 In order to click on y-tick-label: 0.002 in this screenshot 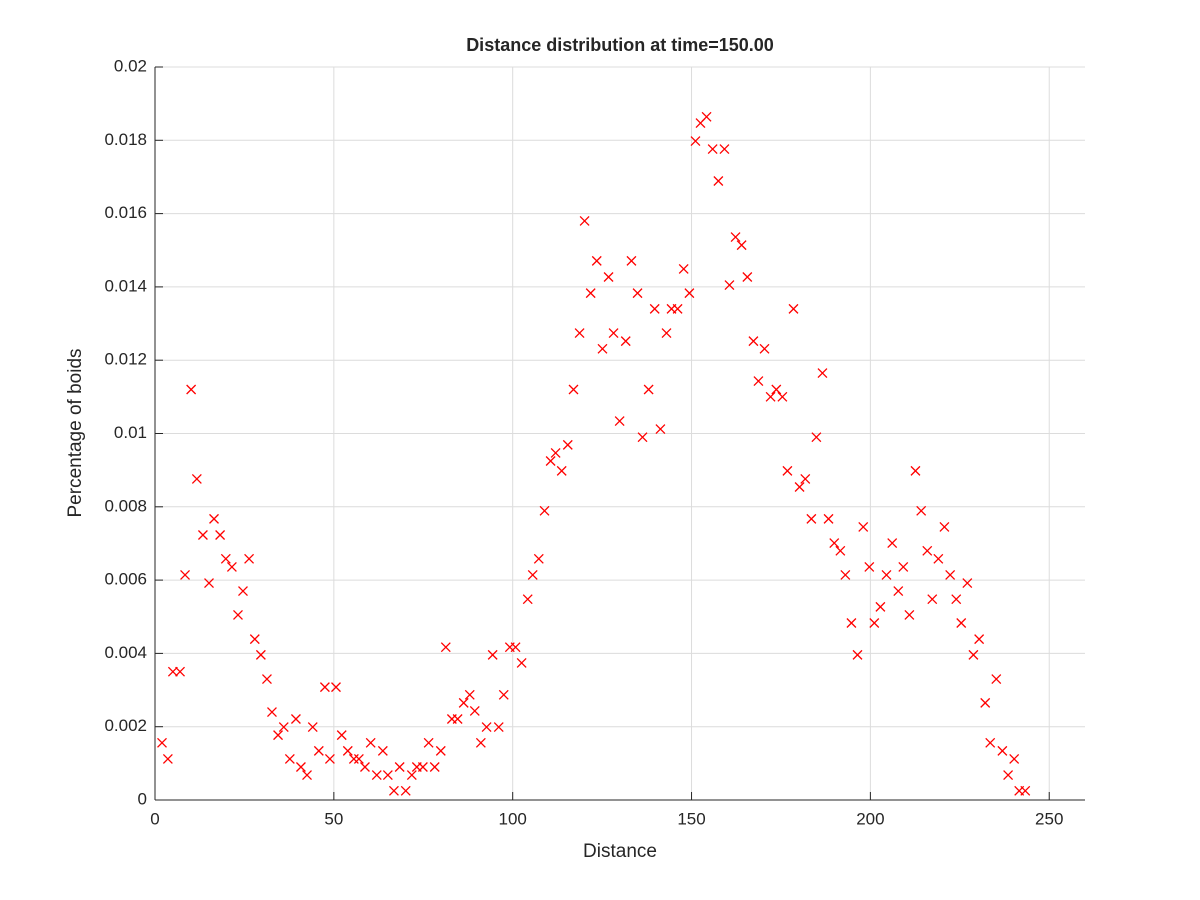, I will do `click(125, 725)`.